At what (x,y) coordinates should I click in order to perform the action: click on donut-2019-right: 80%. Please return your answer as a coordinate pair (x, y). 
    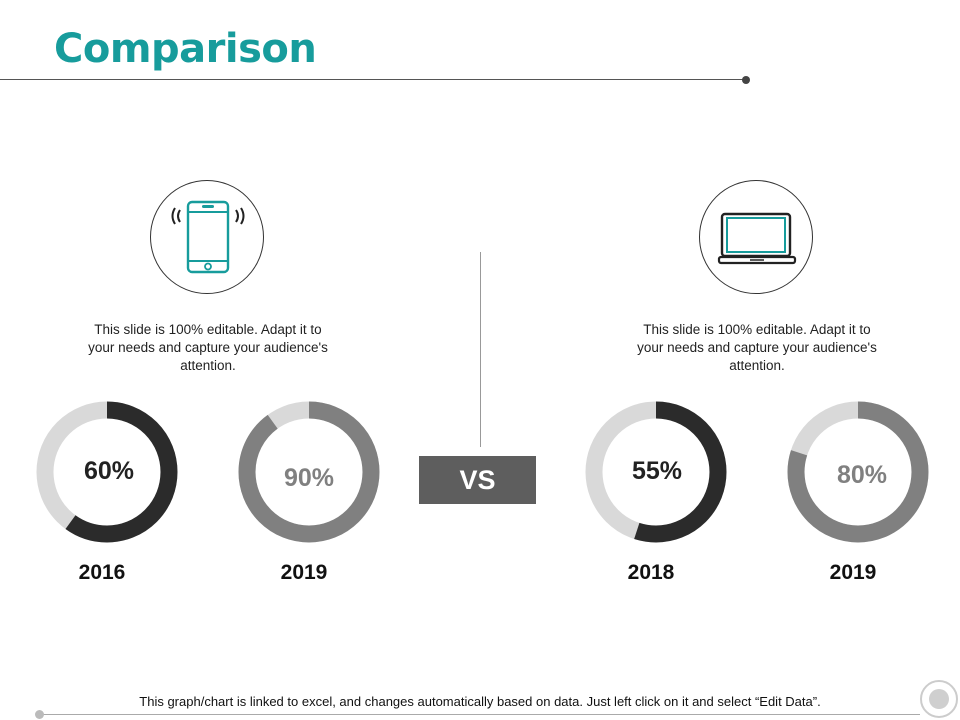
    Looking at the image, I should click on (858, 472).